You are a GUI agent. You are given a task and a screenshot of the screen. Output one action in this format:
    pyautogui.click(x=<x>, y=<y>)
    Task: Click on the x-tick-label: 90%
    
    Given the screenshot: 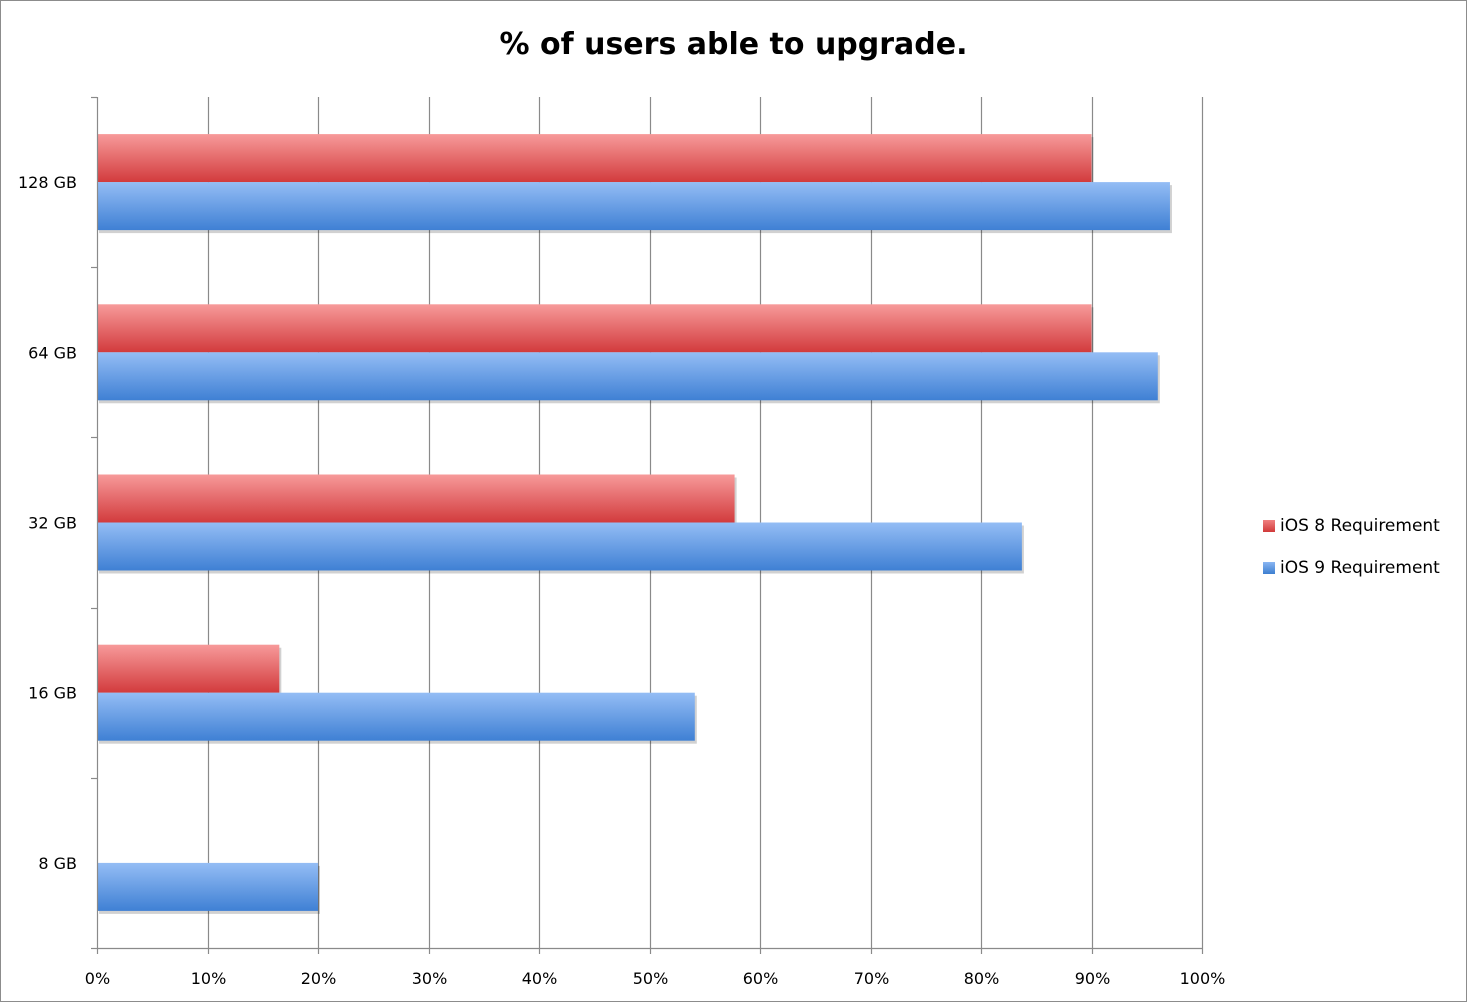 What is the action you would take?
    pyautogui.click(x=1093, y=978)
    